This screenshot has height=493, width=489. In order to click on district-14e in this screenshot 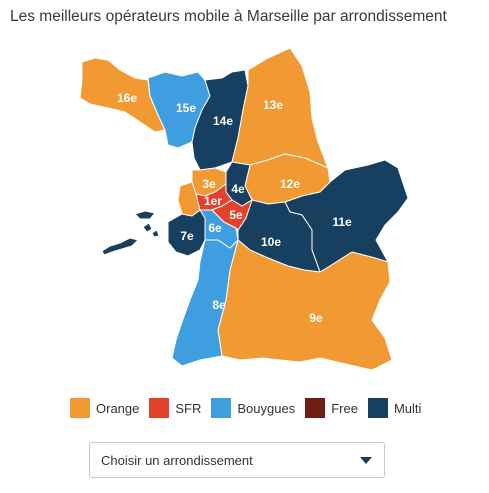, I will do `click(220, 120)`.